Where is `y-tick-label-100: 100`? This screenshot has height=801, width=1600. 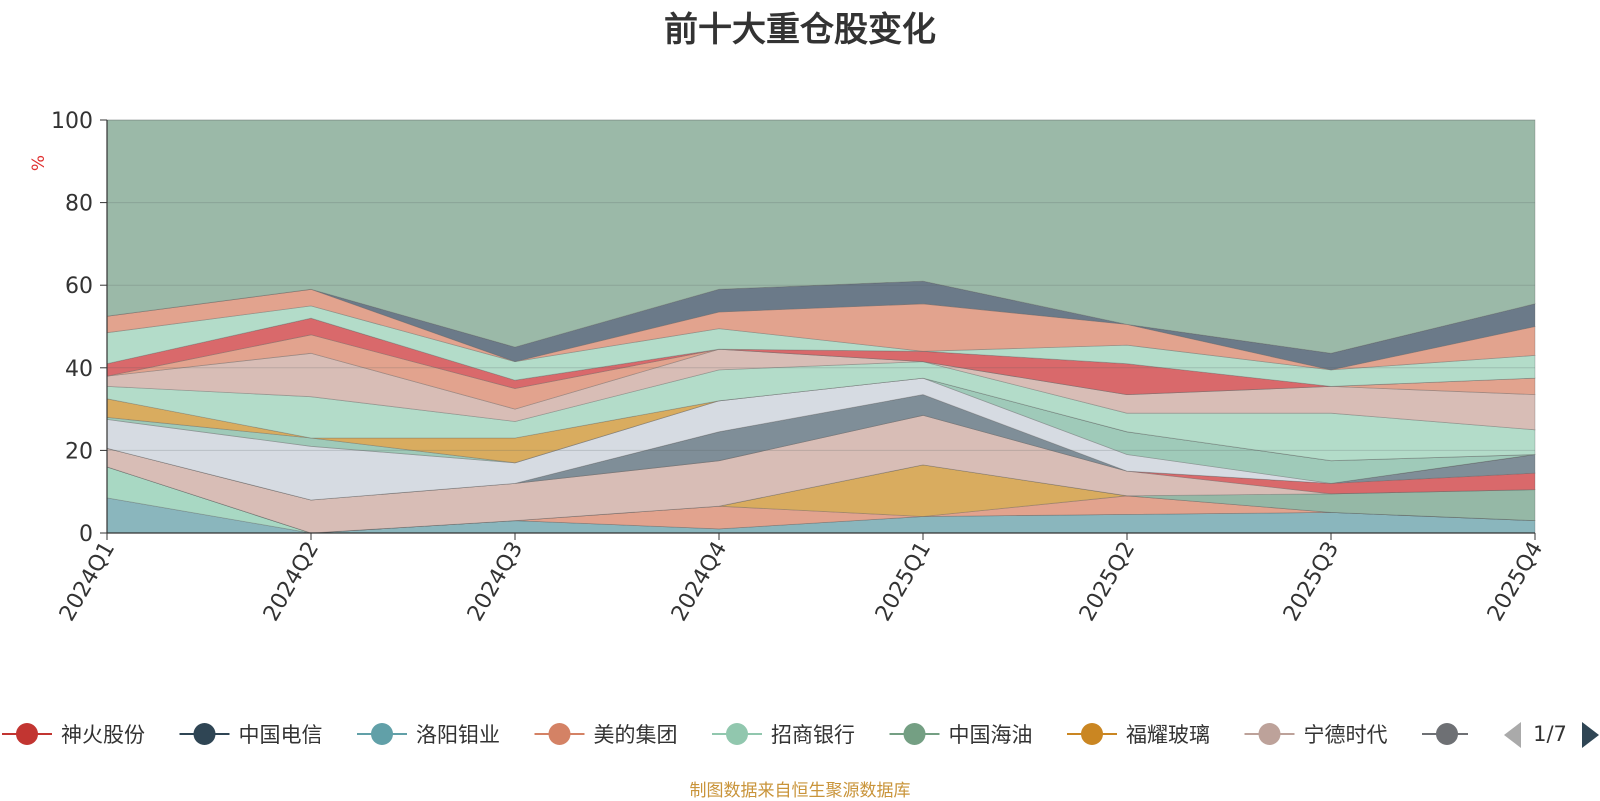 y-tick-label-100: 100 is located at coordinates (72, 121).